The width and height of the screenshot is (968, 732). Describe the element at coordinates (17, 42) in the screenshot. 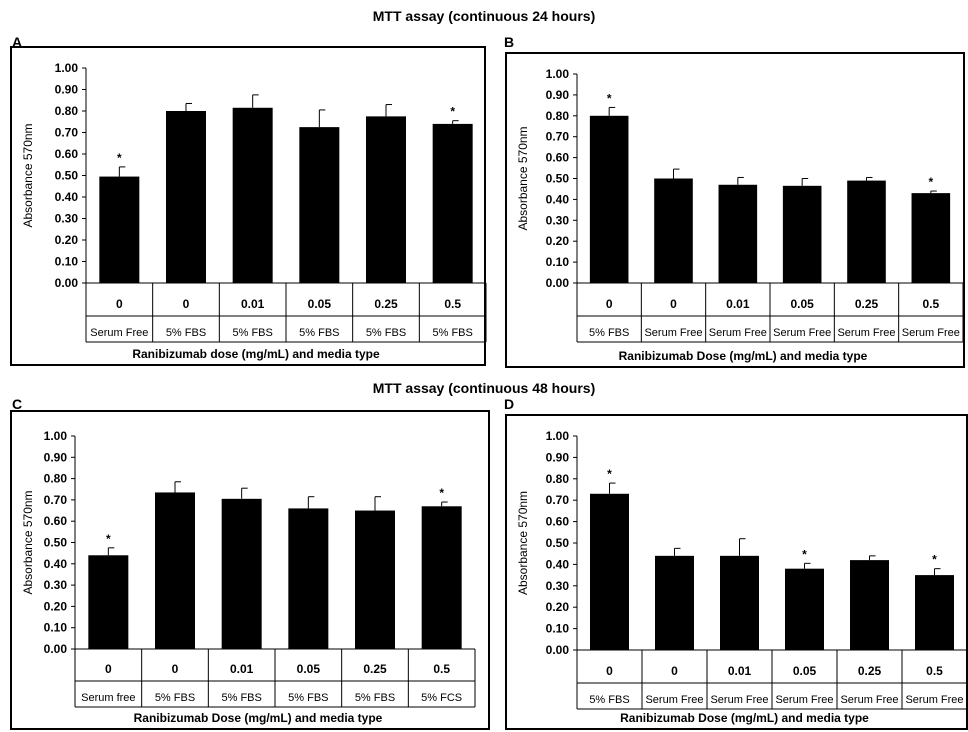

I see `panel-letter-a: A` at that location.